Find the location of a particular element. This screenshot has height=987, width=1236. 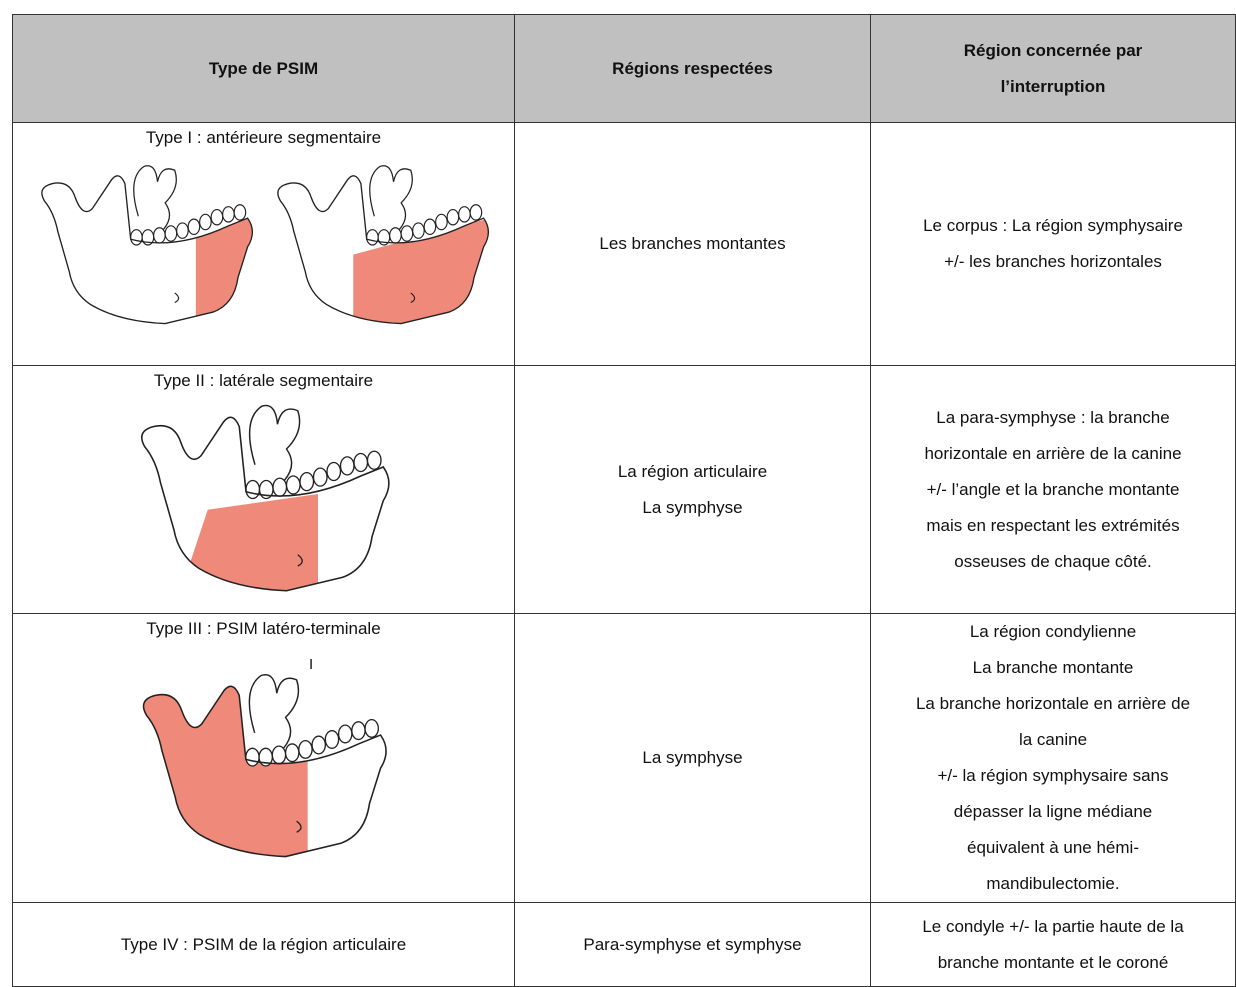

header-line: Région concernée par is located at coordinates (1053, 50).